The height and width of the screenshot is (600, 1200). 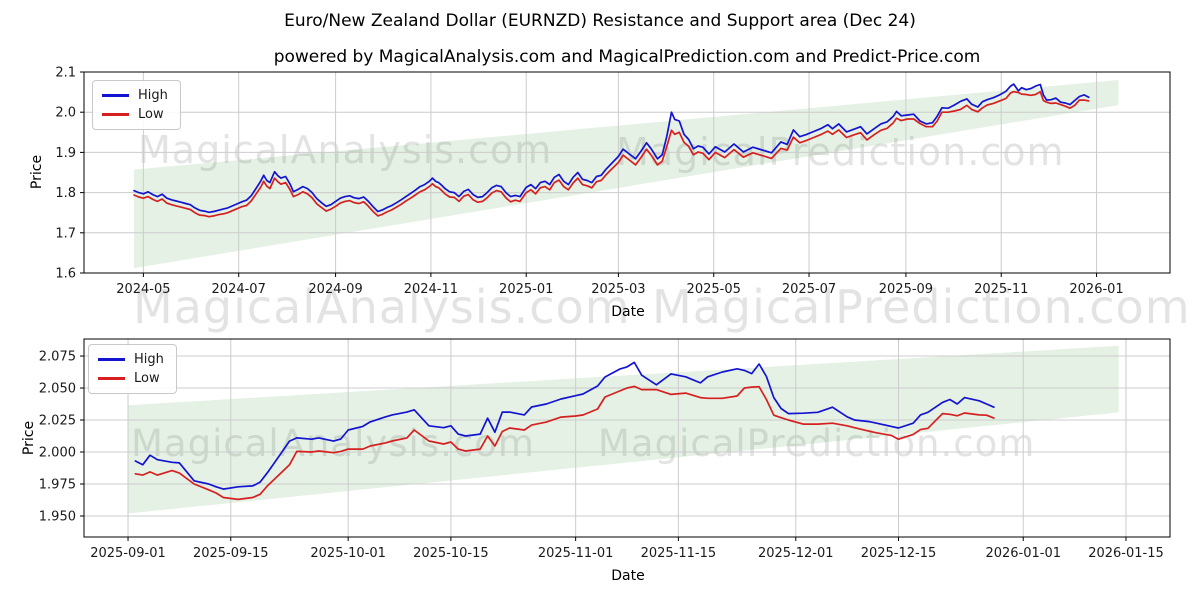 I want to click on legend-top: High Low, so click(x=136, y=105).